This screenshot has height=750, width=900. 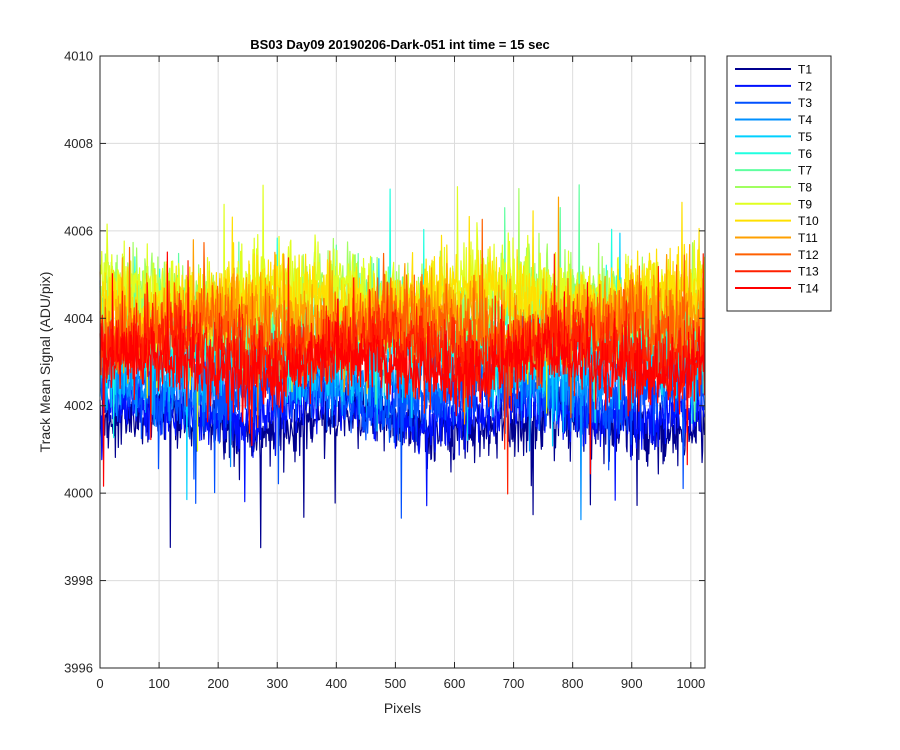 What do you see at coordinates (805, 86) in the screenshot?
I see `legend-label-t2: T2` at bounding box center [805, 86].